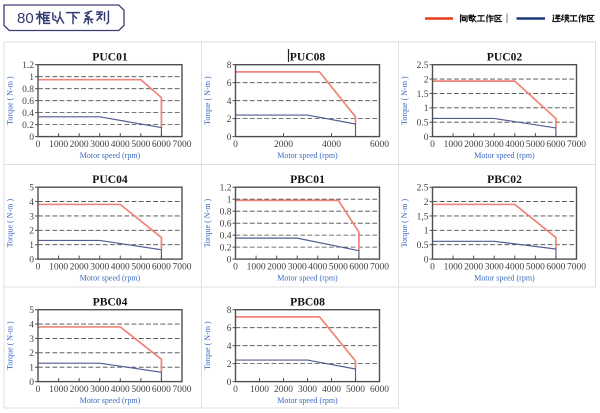 The image size is (600, 413). What do you see at coordinates (25, 18) in the screenshot?
I see `svg-text: 80` at bounding box center [25, 18].